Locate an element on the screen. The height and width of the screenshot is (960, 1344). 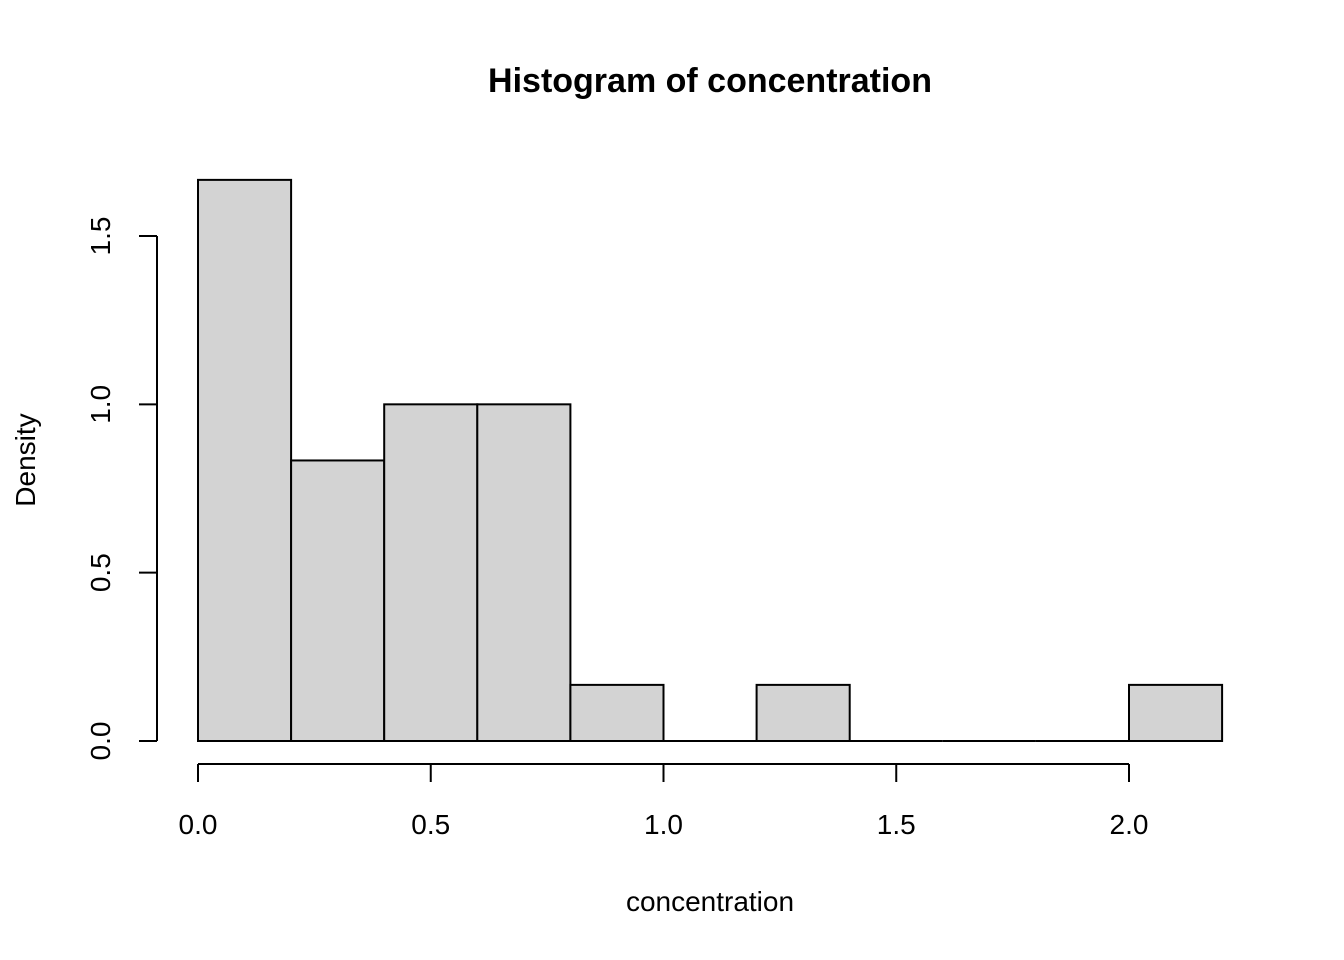
x-tick-label: 0.0 is located at coordinates (198, 824).